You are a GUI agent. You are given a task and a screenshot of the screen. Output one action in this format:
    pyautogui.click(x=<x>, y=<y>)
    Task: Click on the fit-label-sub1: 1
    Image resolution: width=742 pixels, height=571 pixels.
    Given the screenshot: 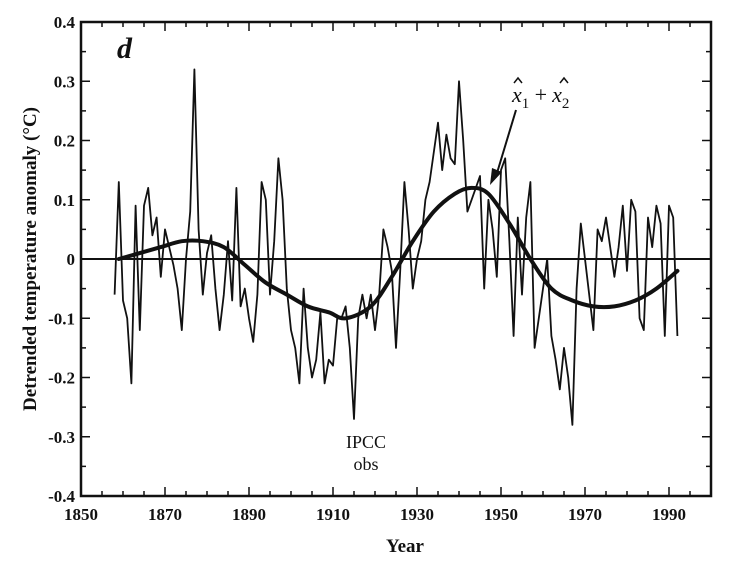 What is the action you would take?
    pyautogui.click(x=526, y=104)
    